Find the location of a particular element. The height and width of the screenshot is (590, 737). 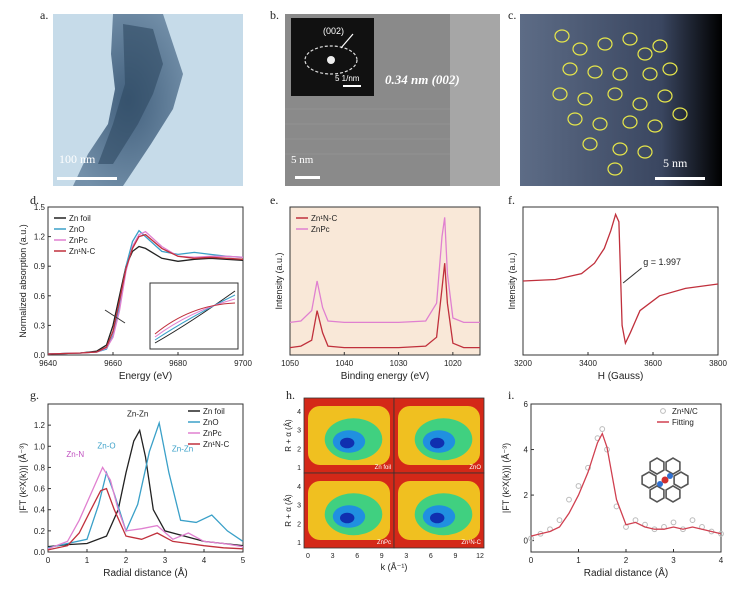

scalebar-label-b: 5 nm is located at coordinates (302, 160).